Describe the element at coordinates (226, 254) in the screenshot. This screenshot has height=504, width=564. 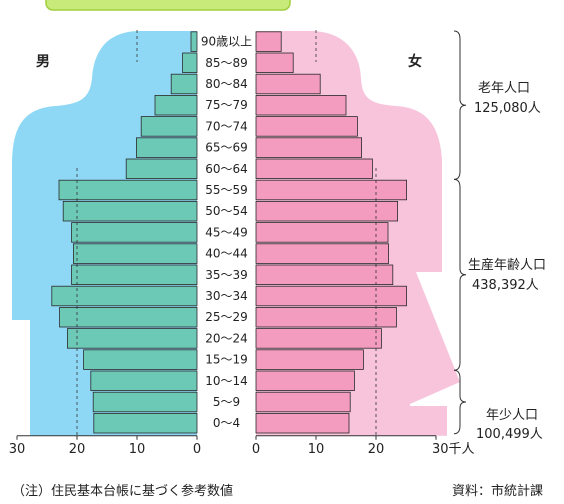
I see `age-label: 40～44` at that location.